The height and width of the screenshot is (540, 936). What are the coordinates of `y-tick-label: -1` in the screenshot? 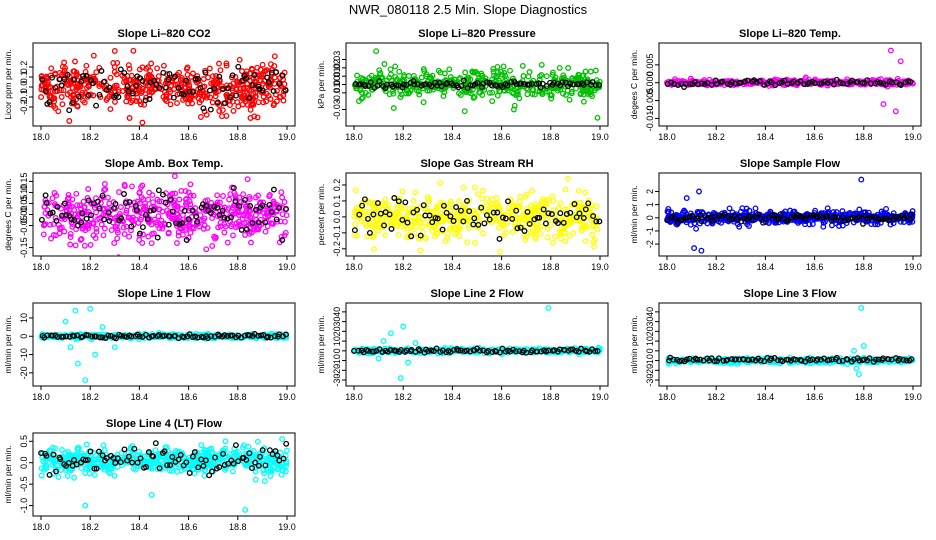 It's located at (650, 231).